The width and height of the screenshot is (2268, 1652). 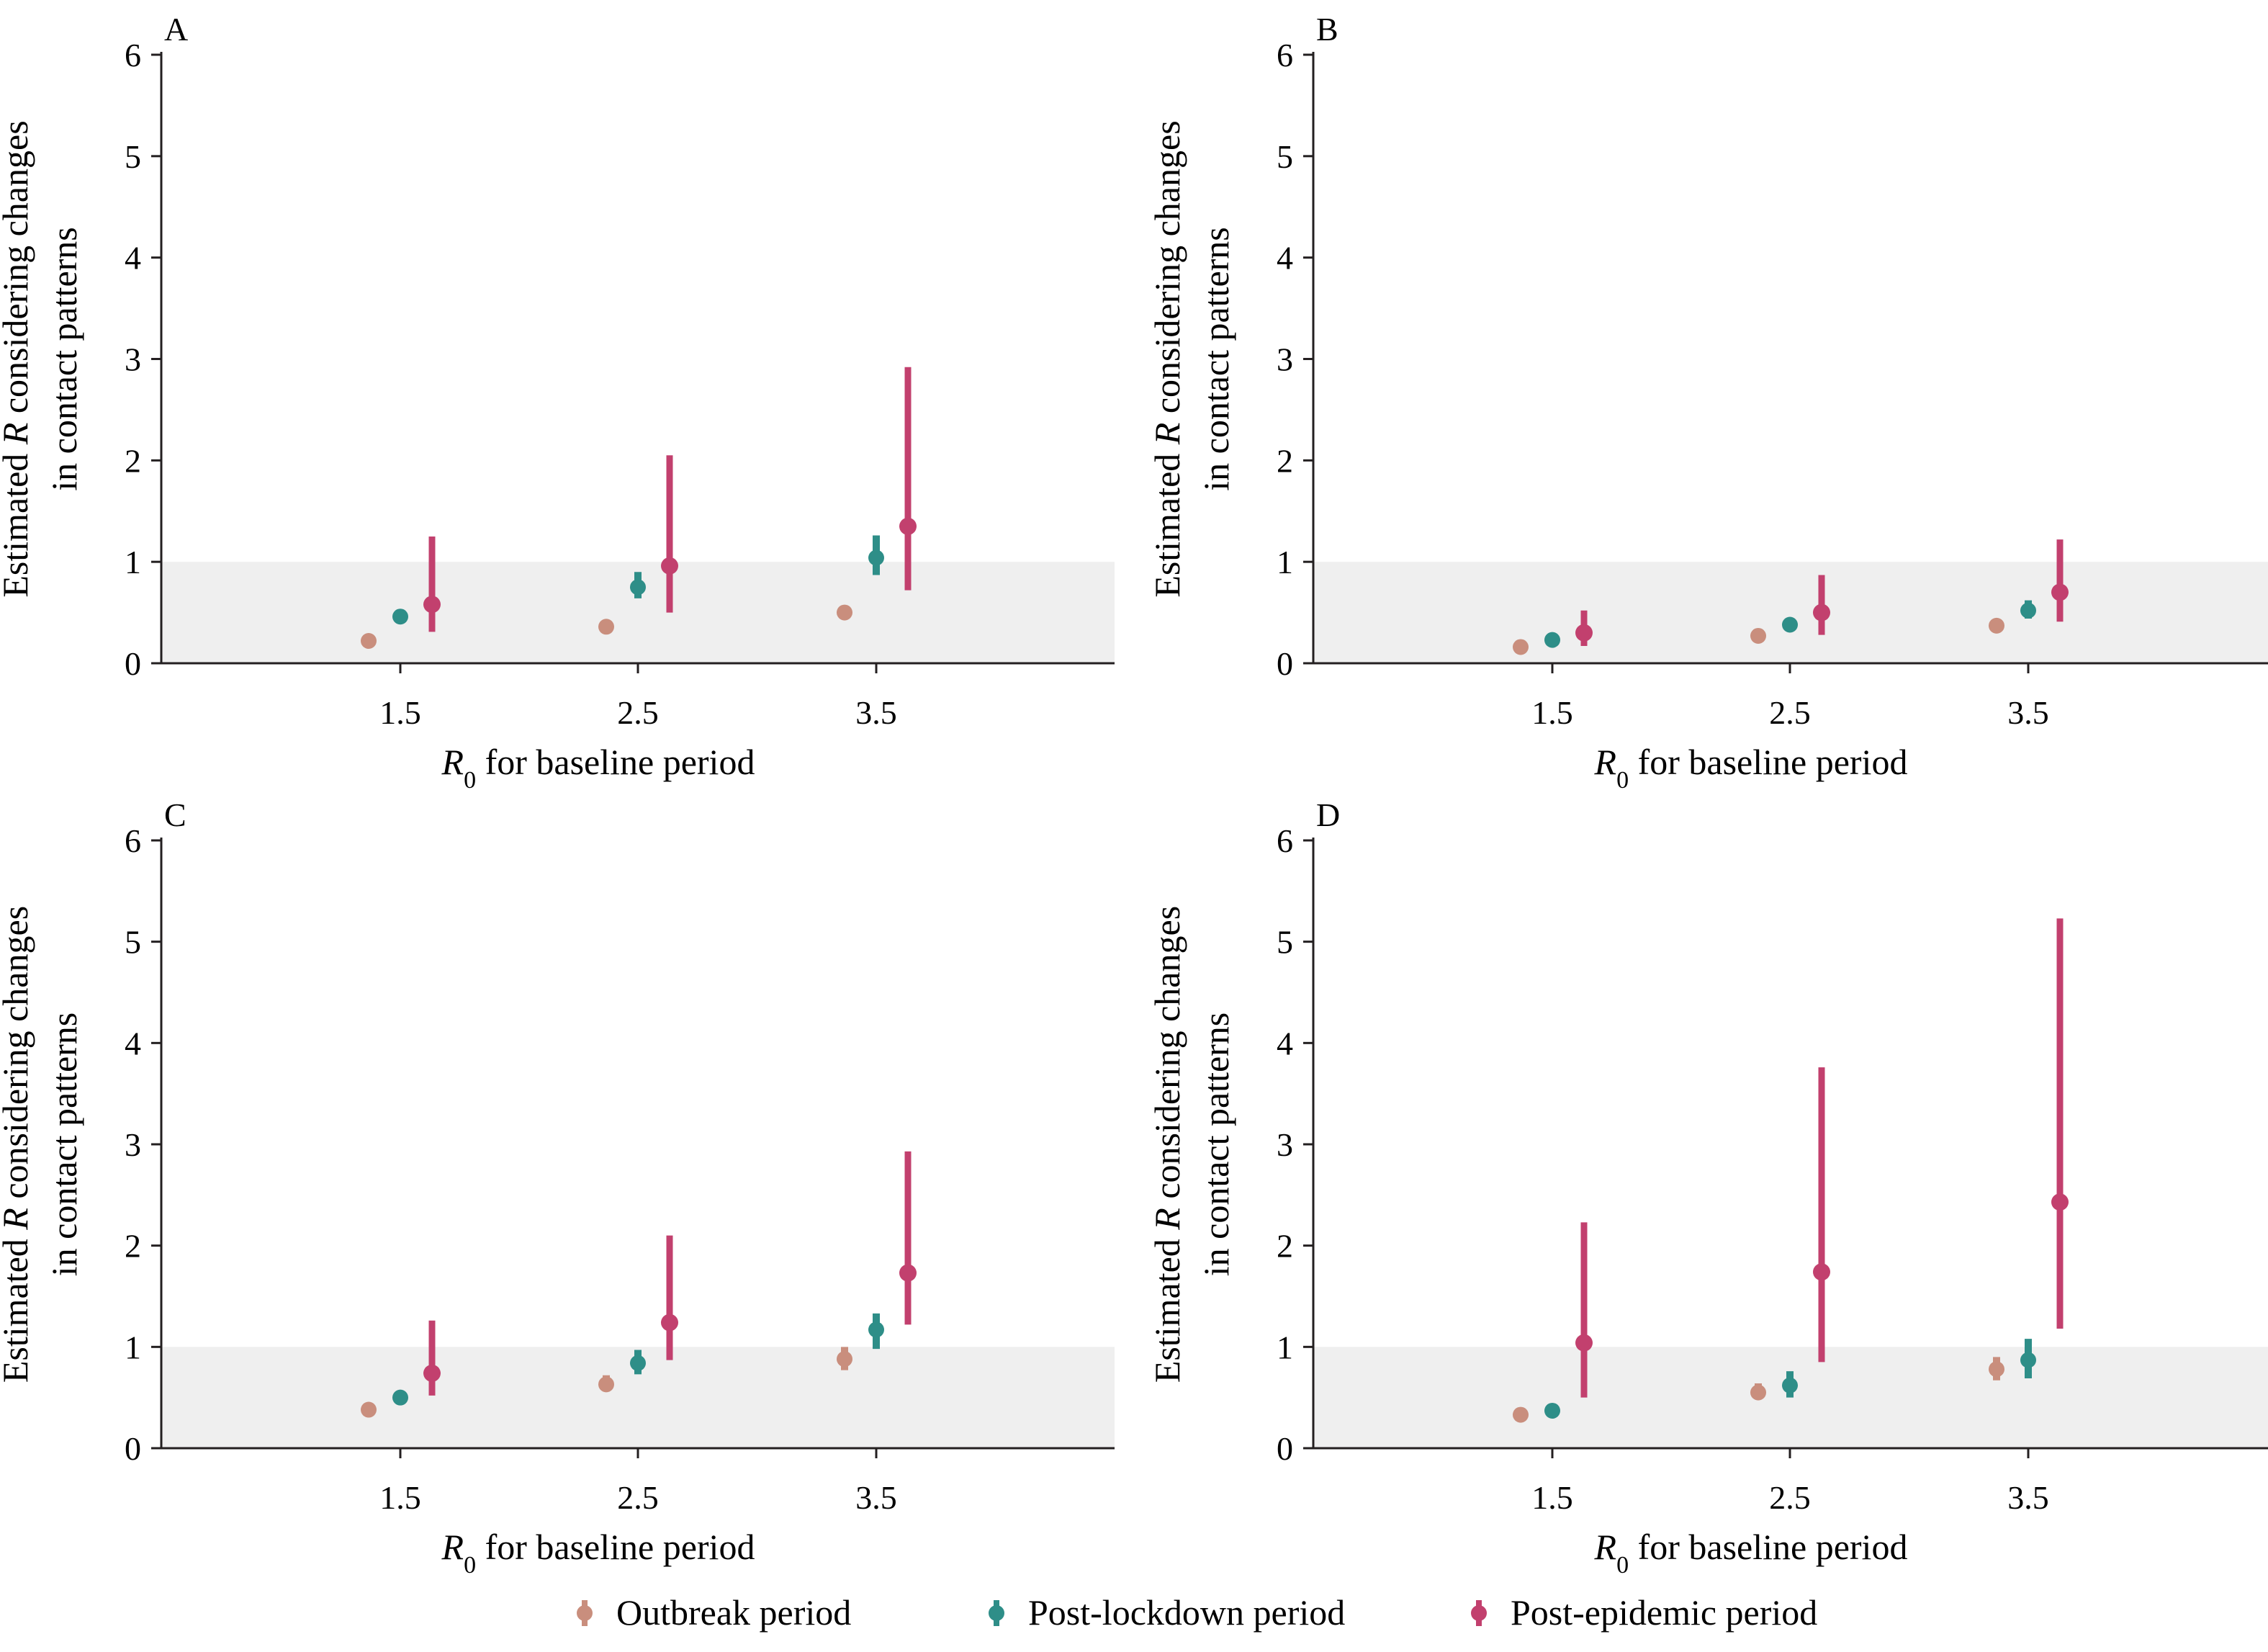 I want to click on legend-label: Post-lockdown period, so click(x=1186, y=1612).